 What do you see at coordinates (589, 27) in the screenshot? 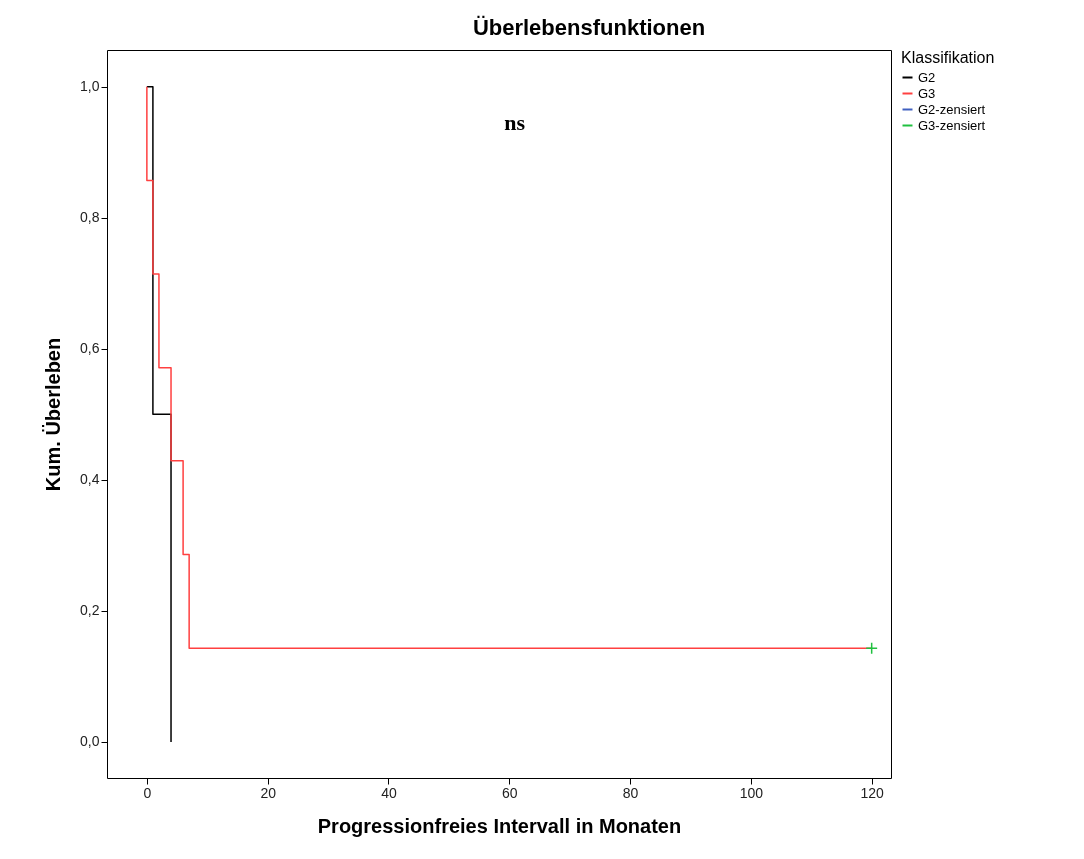
I see `chart-title: Überlebensfunktionen` at bounding box center [589, 27].